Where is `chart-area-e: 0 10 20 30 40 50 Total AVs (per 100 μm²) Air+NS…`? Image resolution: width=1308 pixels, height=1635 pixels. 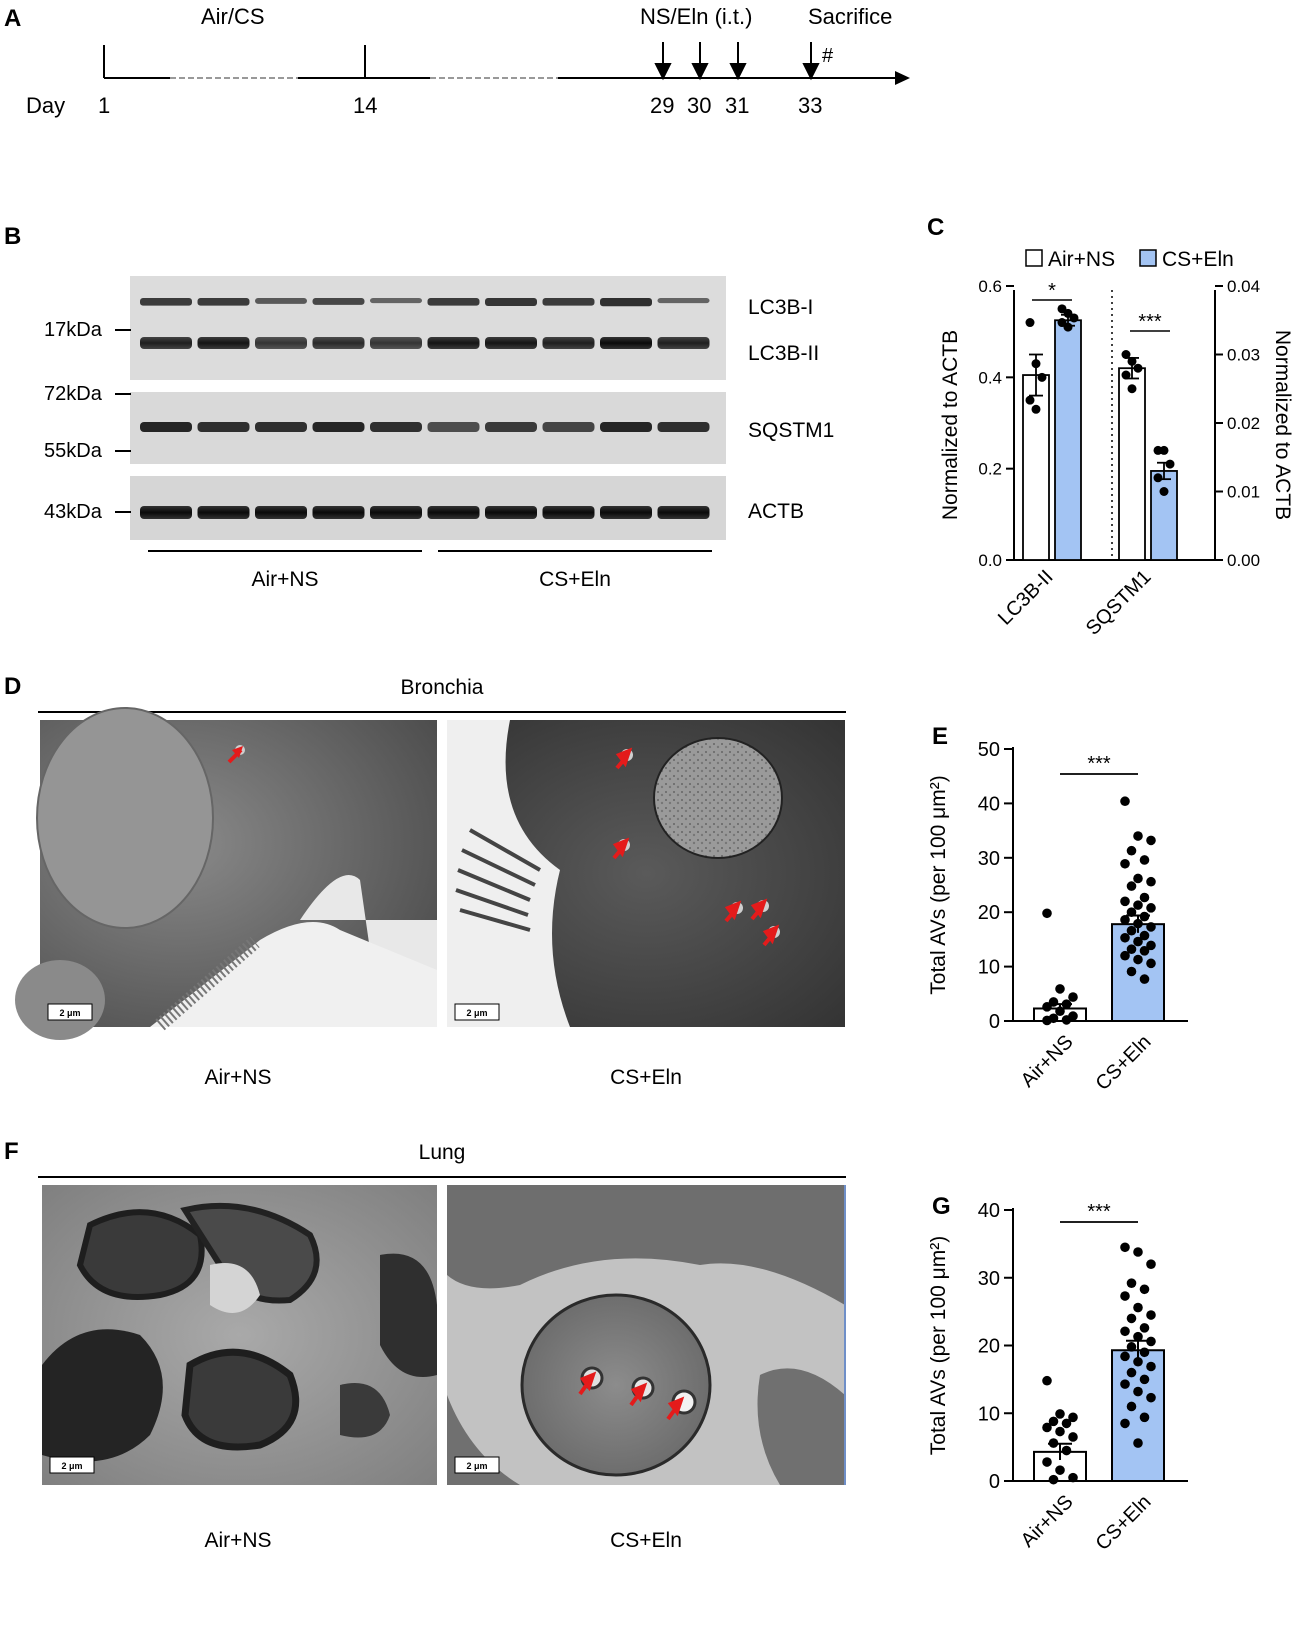
chart-area-e: 0 10 20 30 40 50 Total AVs (per 100 μm²) Air+NS… is located at coordinates (1059, 917).